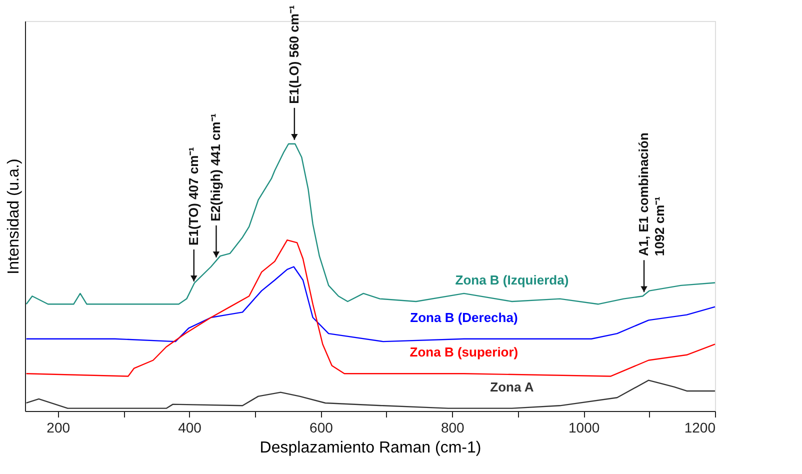 The width and height of the screenshot is (802, 474). What do you see at coordinates (371, 448) in the screenshot?
I see `x-axis-title: Desplazamiento Raman (cm-1)` at bounding box center [371, 448].